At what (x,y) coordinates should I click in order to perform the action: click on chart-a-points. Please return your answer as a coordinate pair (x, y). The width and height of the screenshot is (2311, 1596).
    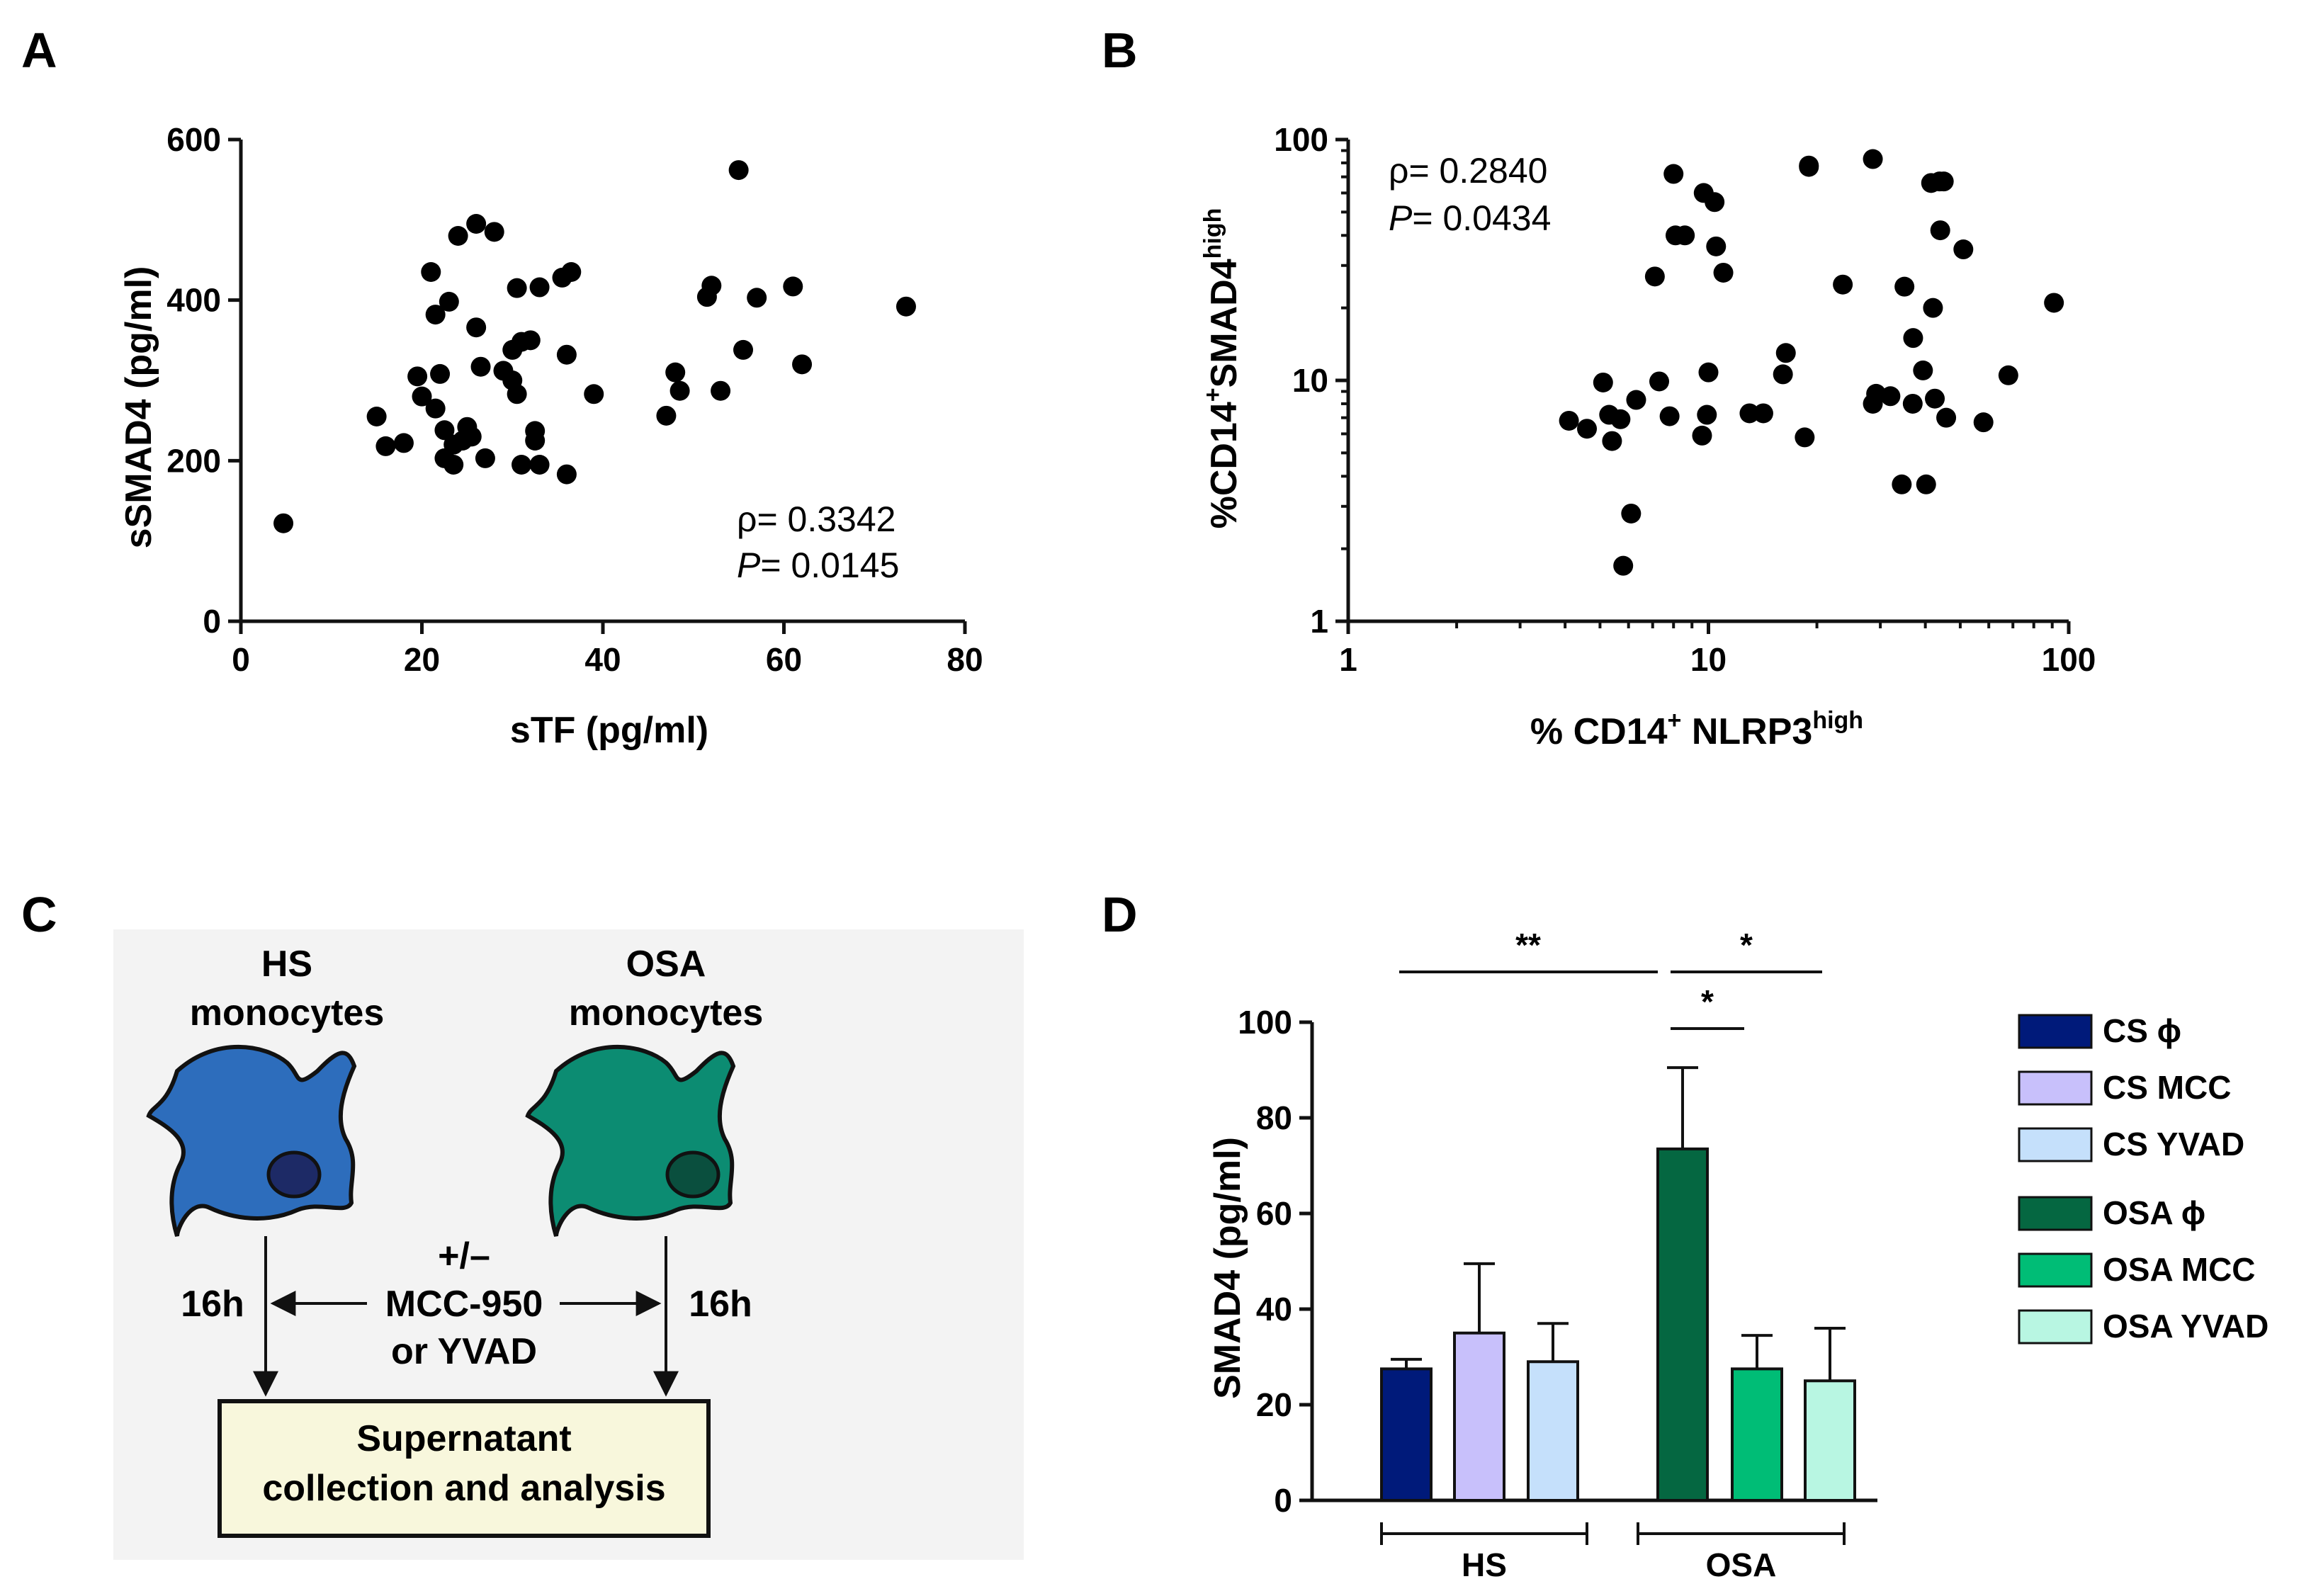
    Looking at the image, I should click on (594, 346).